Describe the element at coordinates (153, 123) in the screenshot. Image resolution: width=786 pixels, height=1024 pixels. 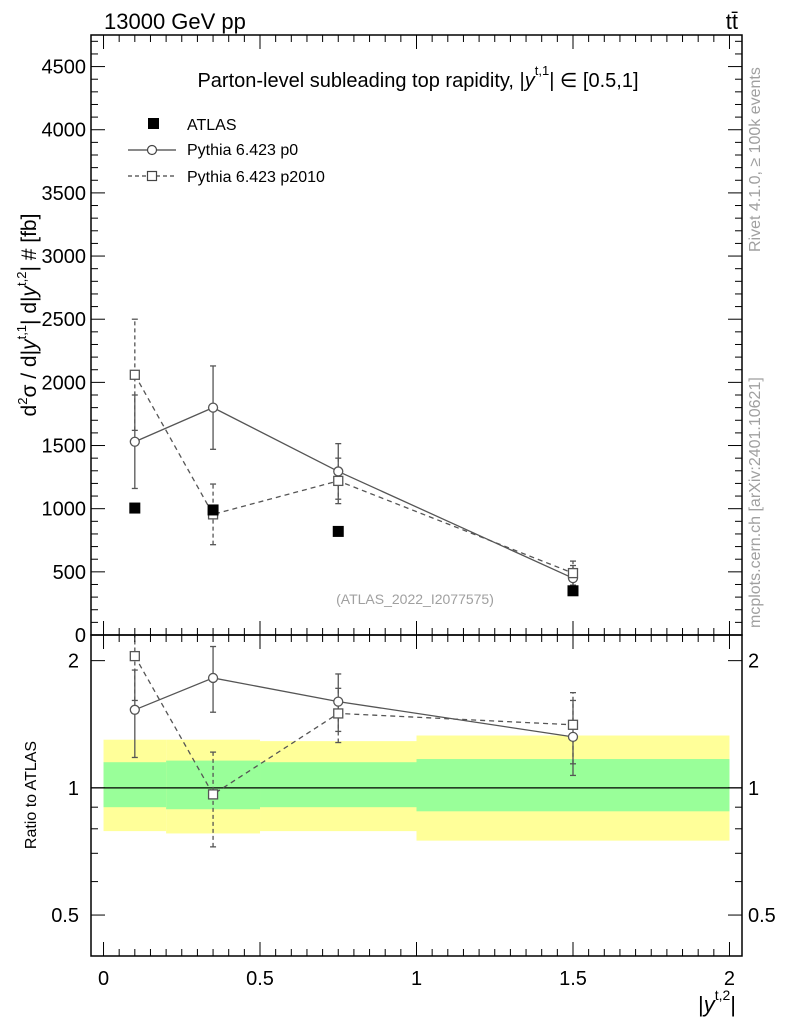
I see `legend-atlas-marker` at that location.